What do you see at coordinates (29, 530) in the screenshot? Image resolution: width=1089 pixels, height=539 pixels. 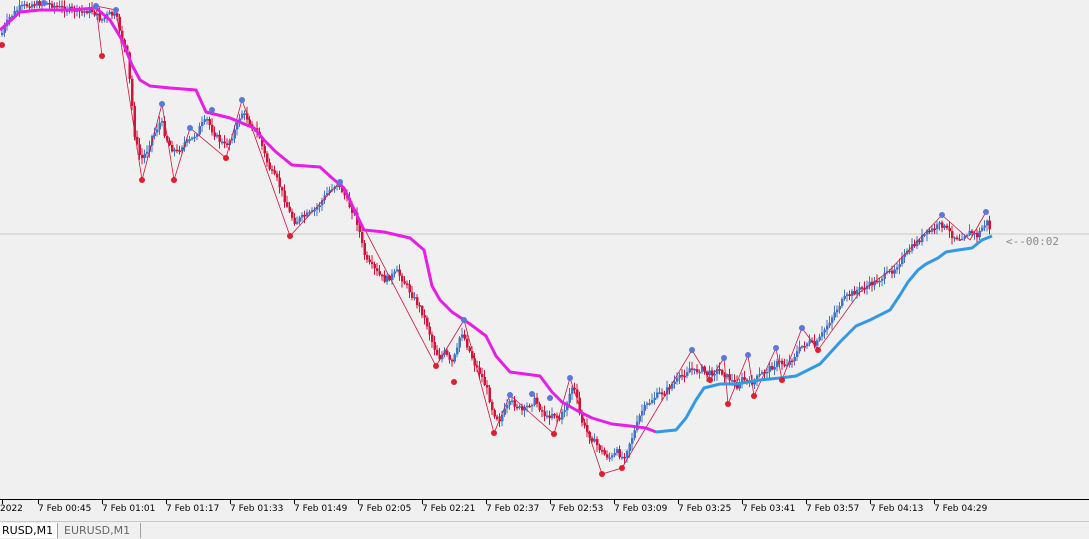 I see `tab-rusd-m1: RUSD,M1` at bounding box center [29, 530].